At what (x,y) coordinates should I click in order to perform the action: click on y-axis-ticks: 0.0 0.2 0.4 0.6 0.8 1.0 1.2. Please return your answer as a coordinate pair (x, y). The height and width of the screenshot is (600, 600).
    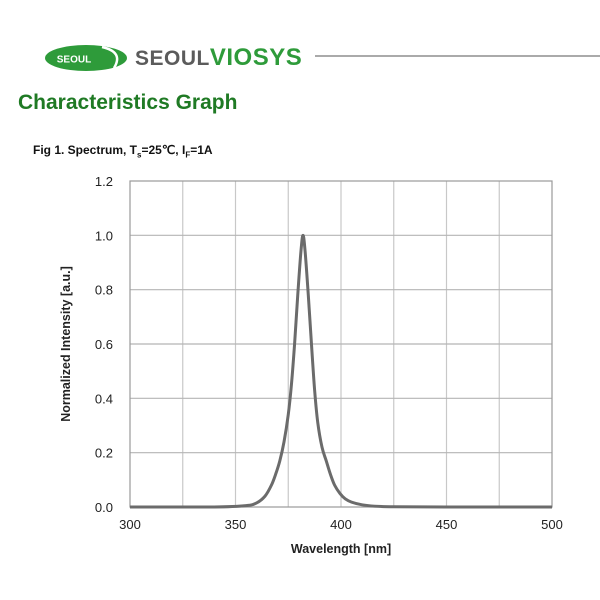
    Looking at the image, I should click on (104, 344).